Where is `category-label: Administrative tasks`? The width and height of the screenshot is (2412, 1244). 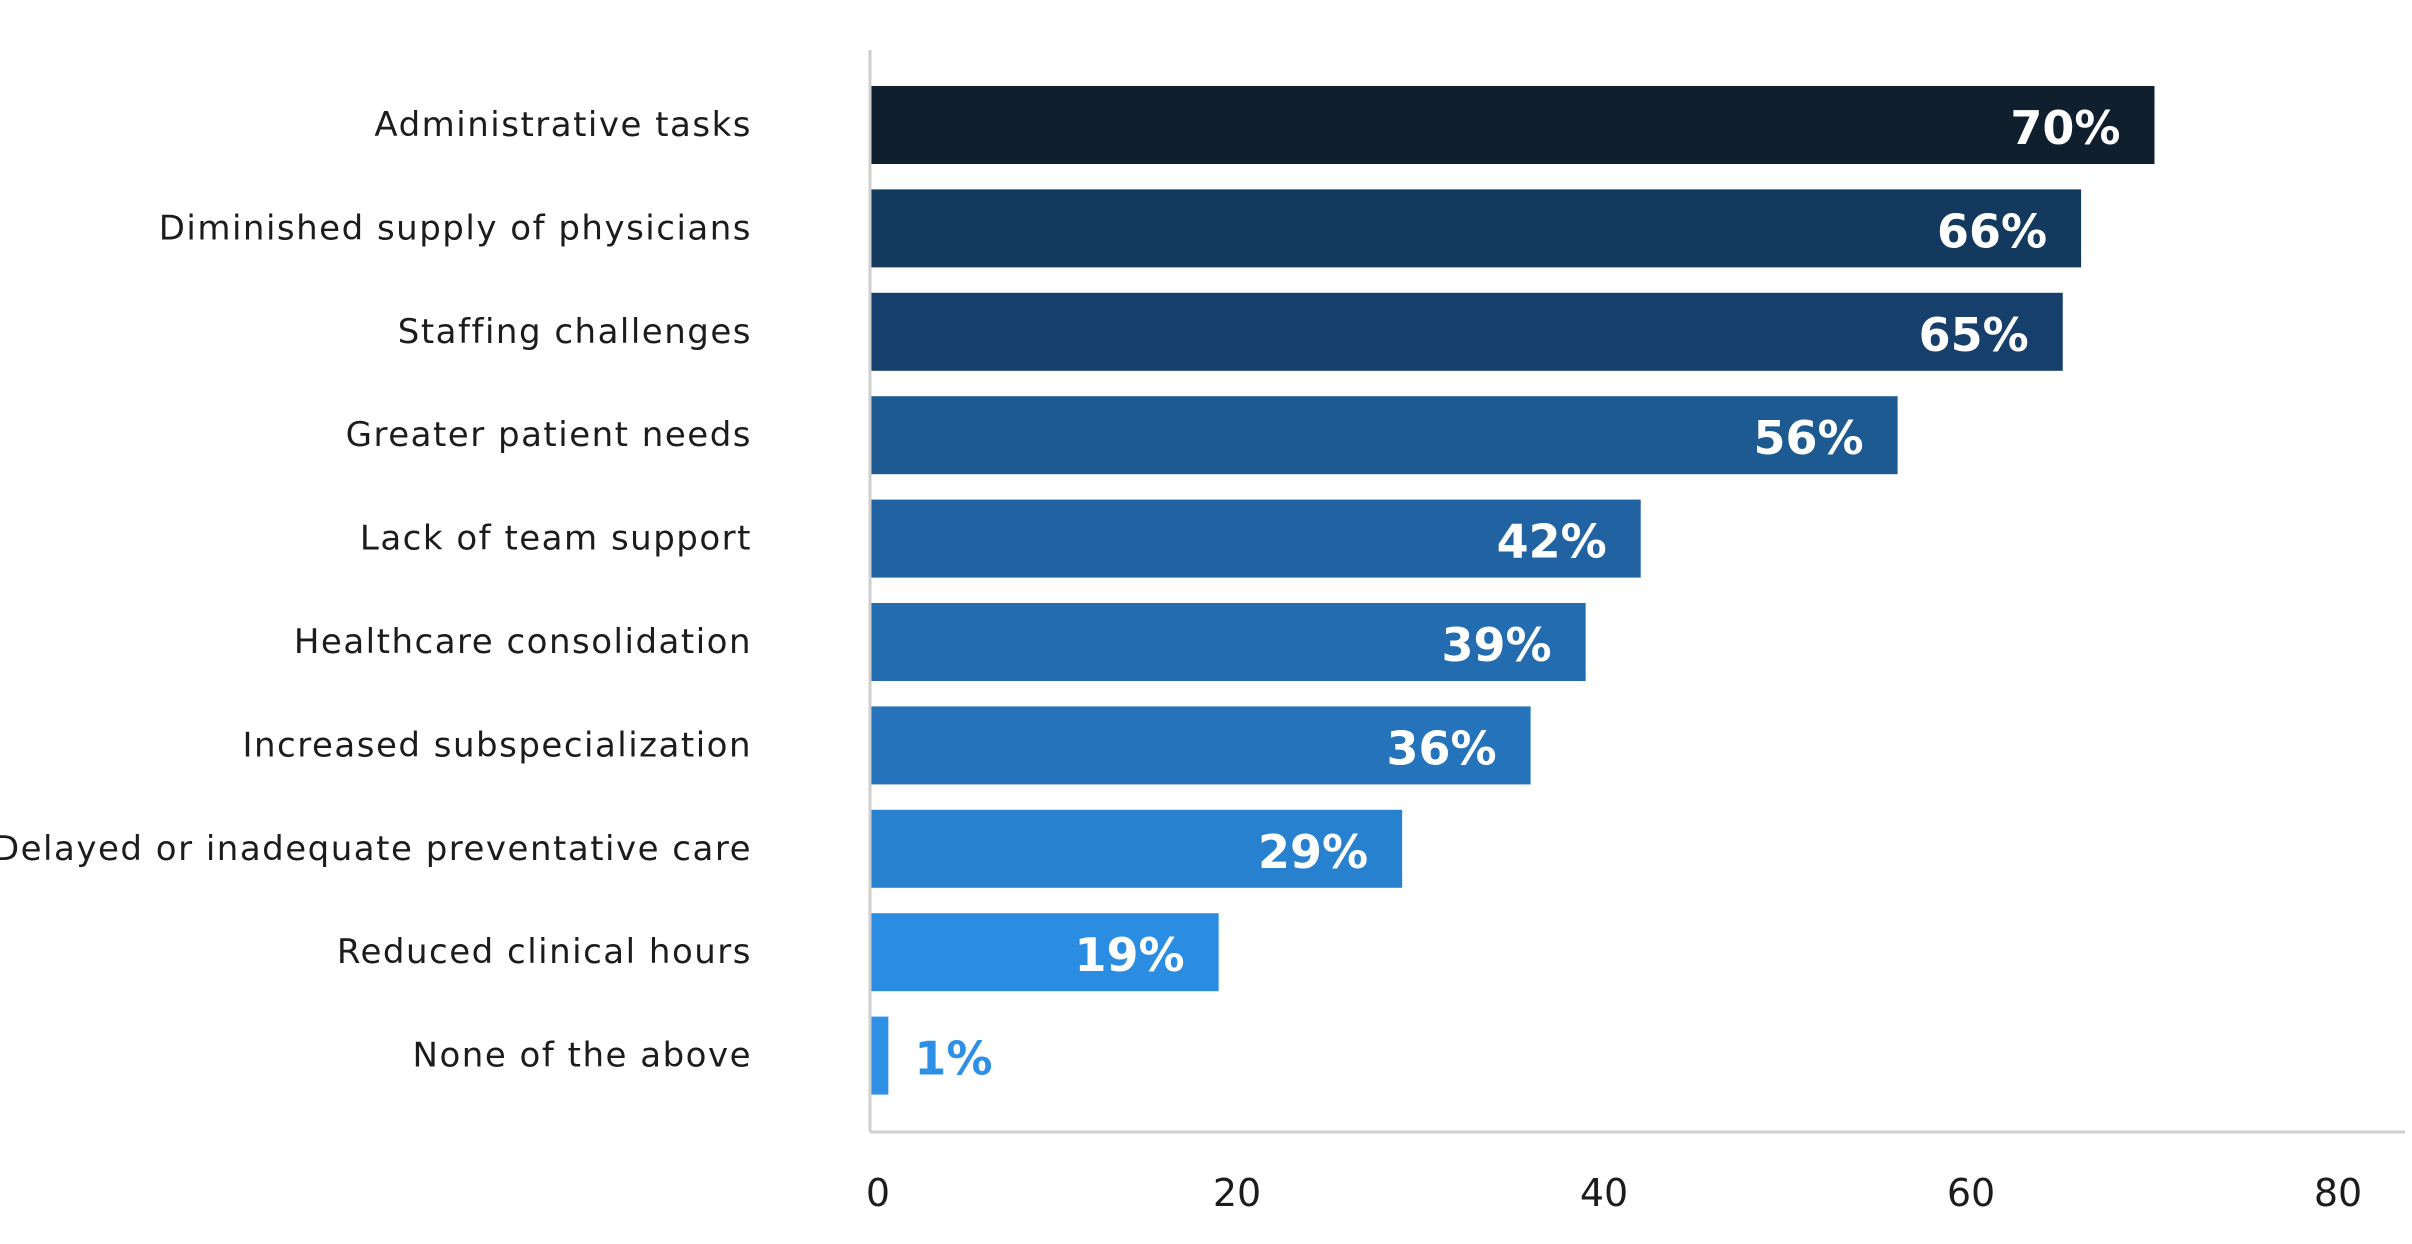
category-label: Administrative tasks is located at coordinates (563, 125).